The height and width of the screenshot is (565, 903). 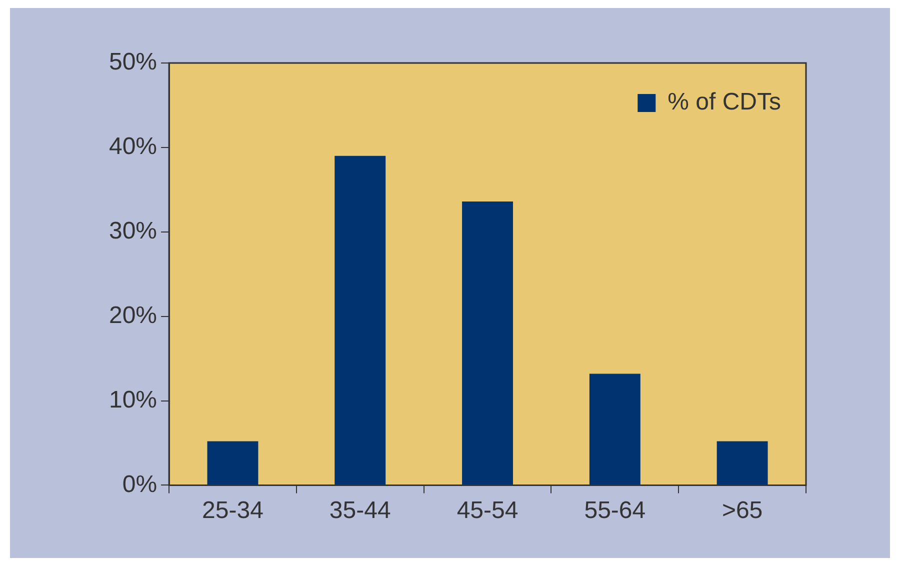 What do you see at coordinates (133, 146) in the screenshot?
I see `y-tick-label: 40%` at bounding box center [133, 146].